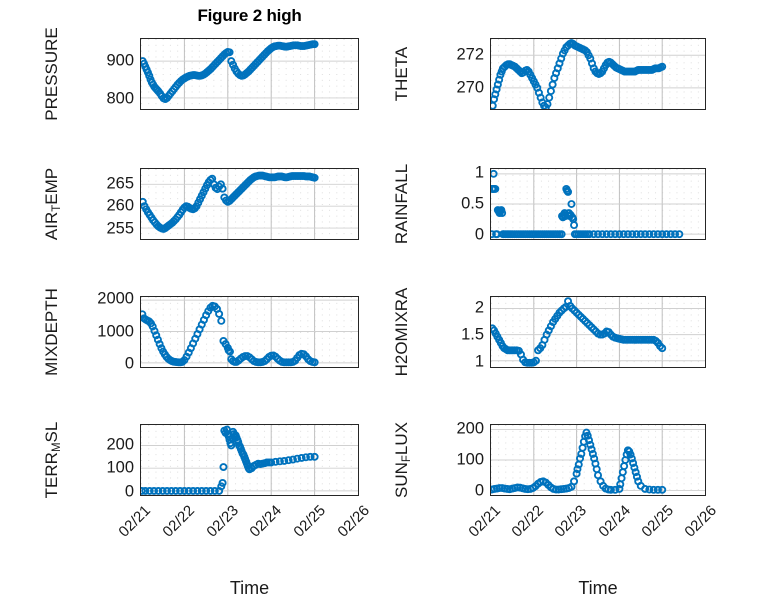 The height and width of the screenshot is (599, 778). What do you see at coordinates (401, 332) in the screenshot?
I see `y-axis-label-h2o_mixra: H2OMIXRA` at bounding box center [401, 332].